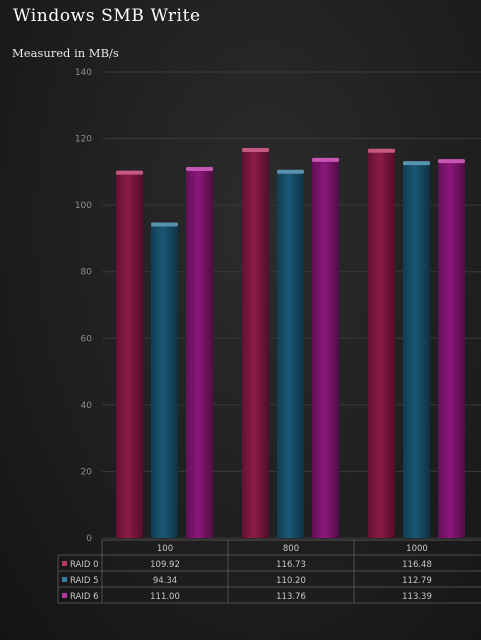  Describe the element at coordinates (291, 581) in the screenshot. I see `data-label: 110.20` at that location.